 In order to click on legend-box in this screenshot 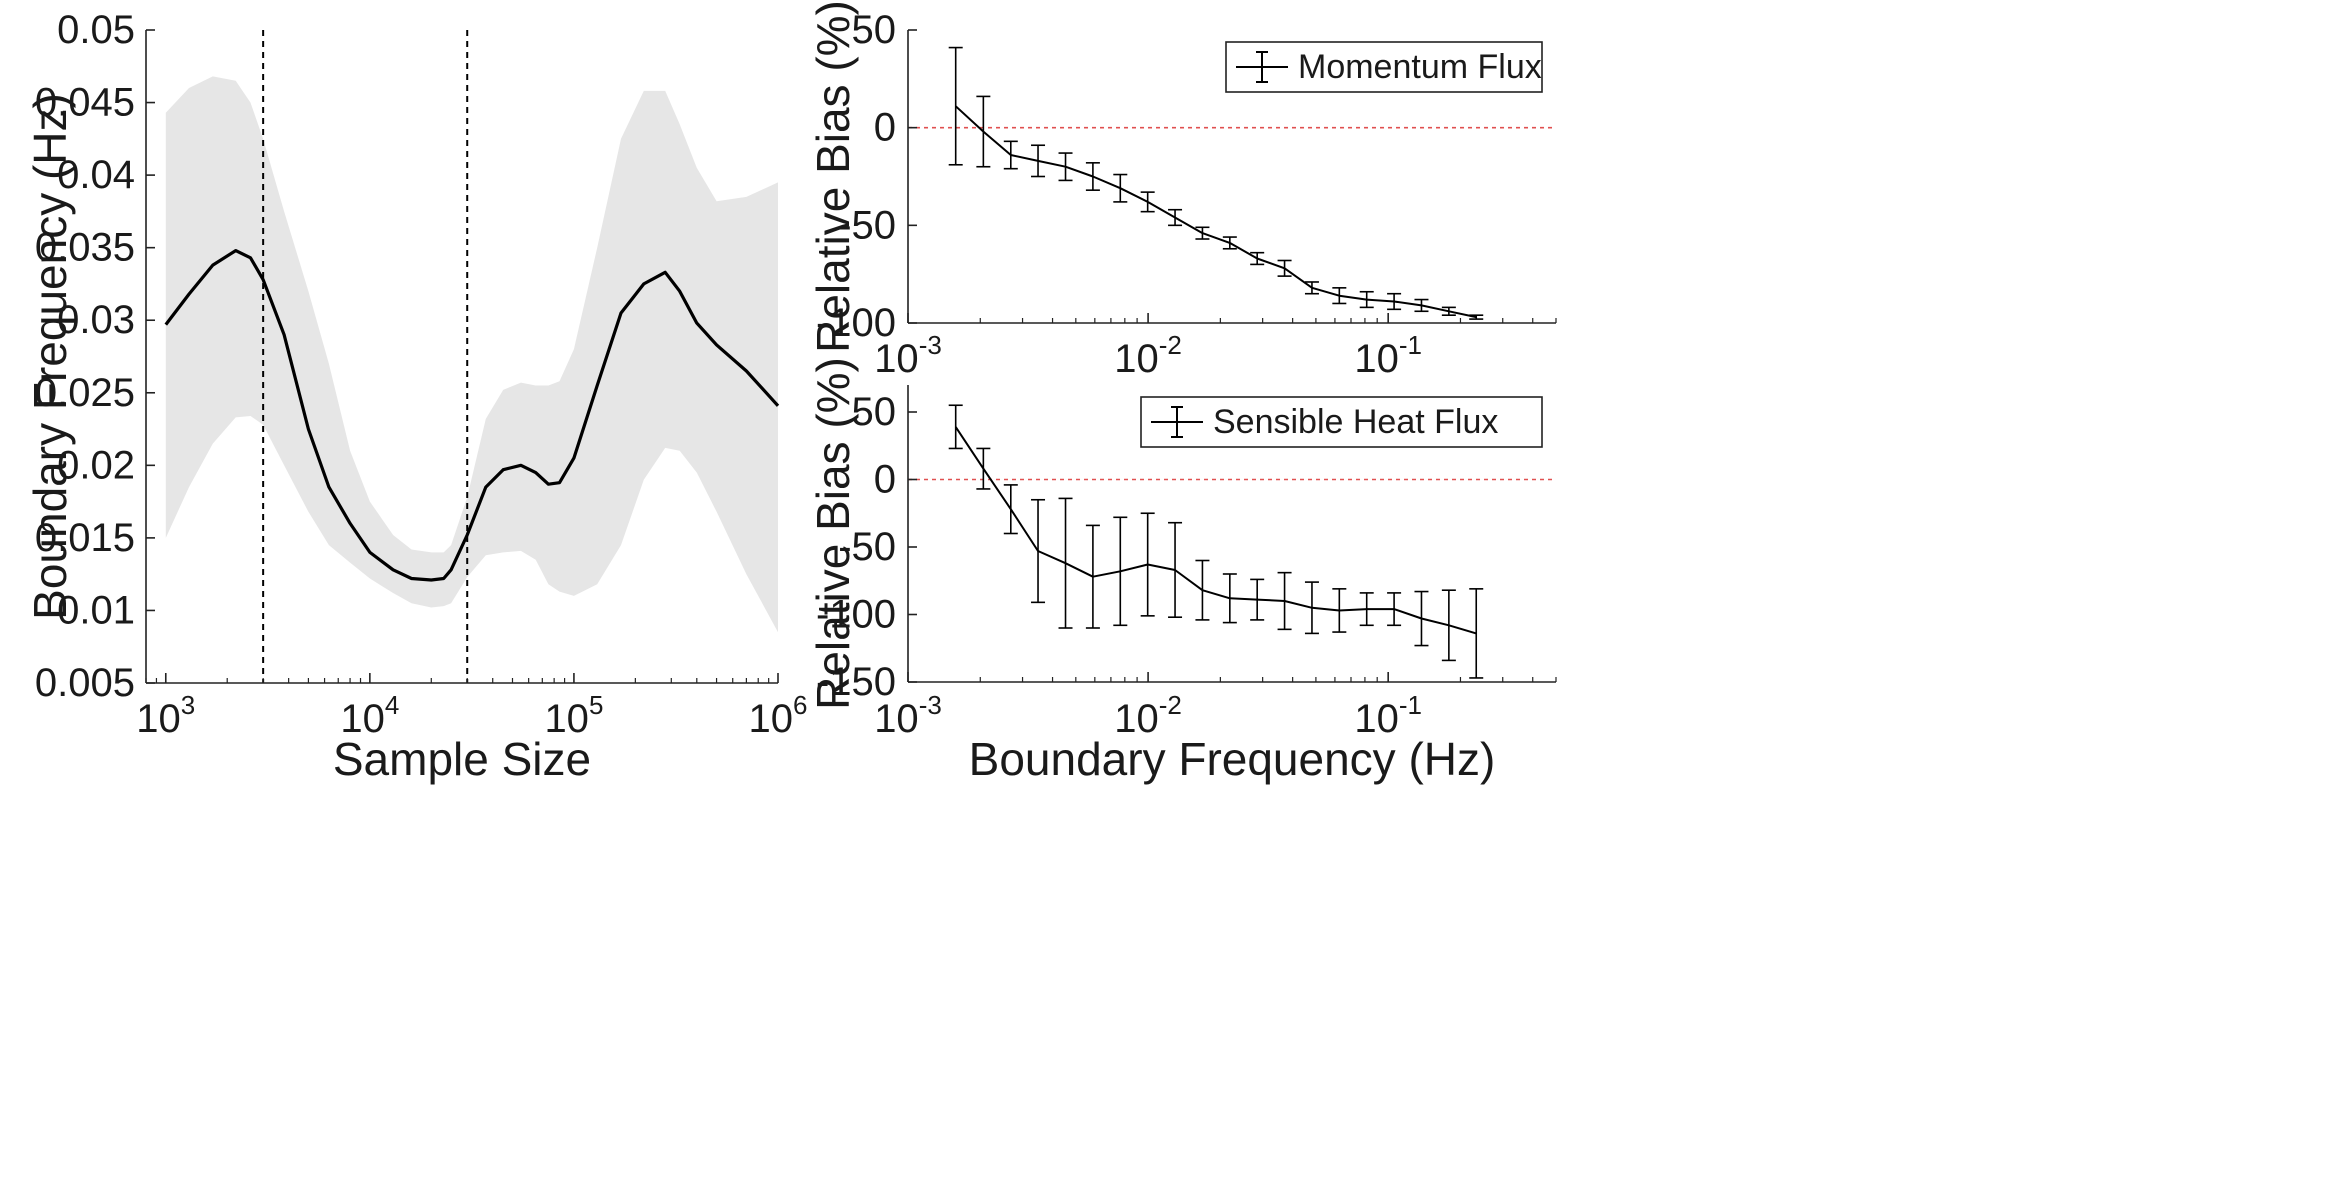, I will do `click(1341, 422)`.